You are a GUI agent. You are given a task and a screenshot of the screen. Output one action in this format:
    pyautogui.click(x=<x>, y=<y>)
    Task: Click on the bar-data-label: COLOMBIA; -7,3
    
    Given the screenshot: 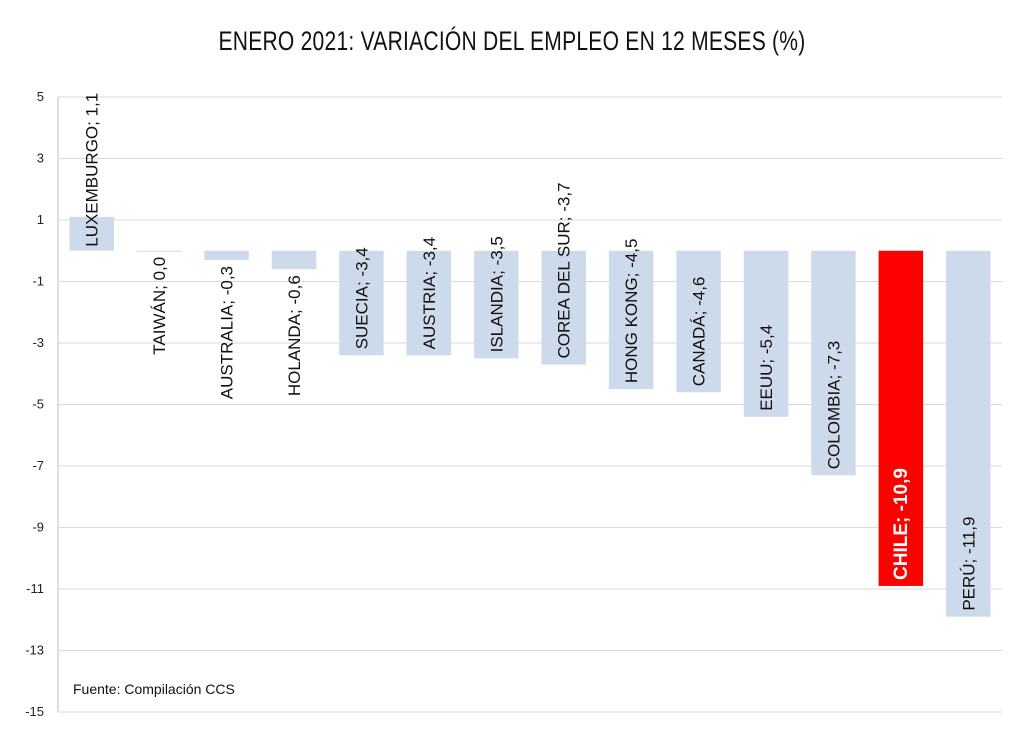 What is the action you would take?
    pyautogui.click(x=833, y=405)
    